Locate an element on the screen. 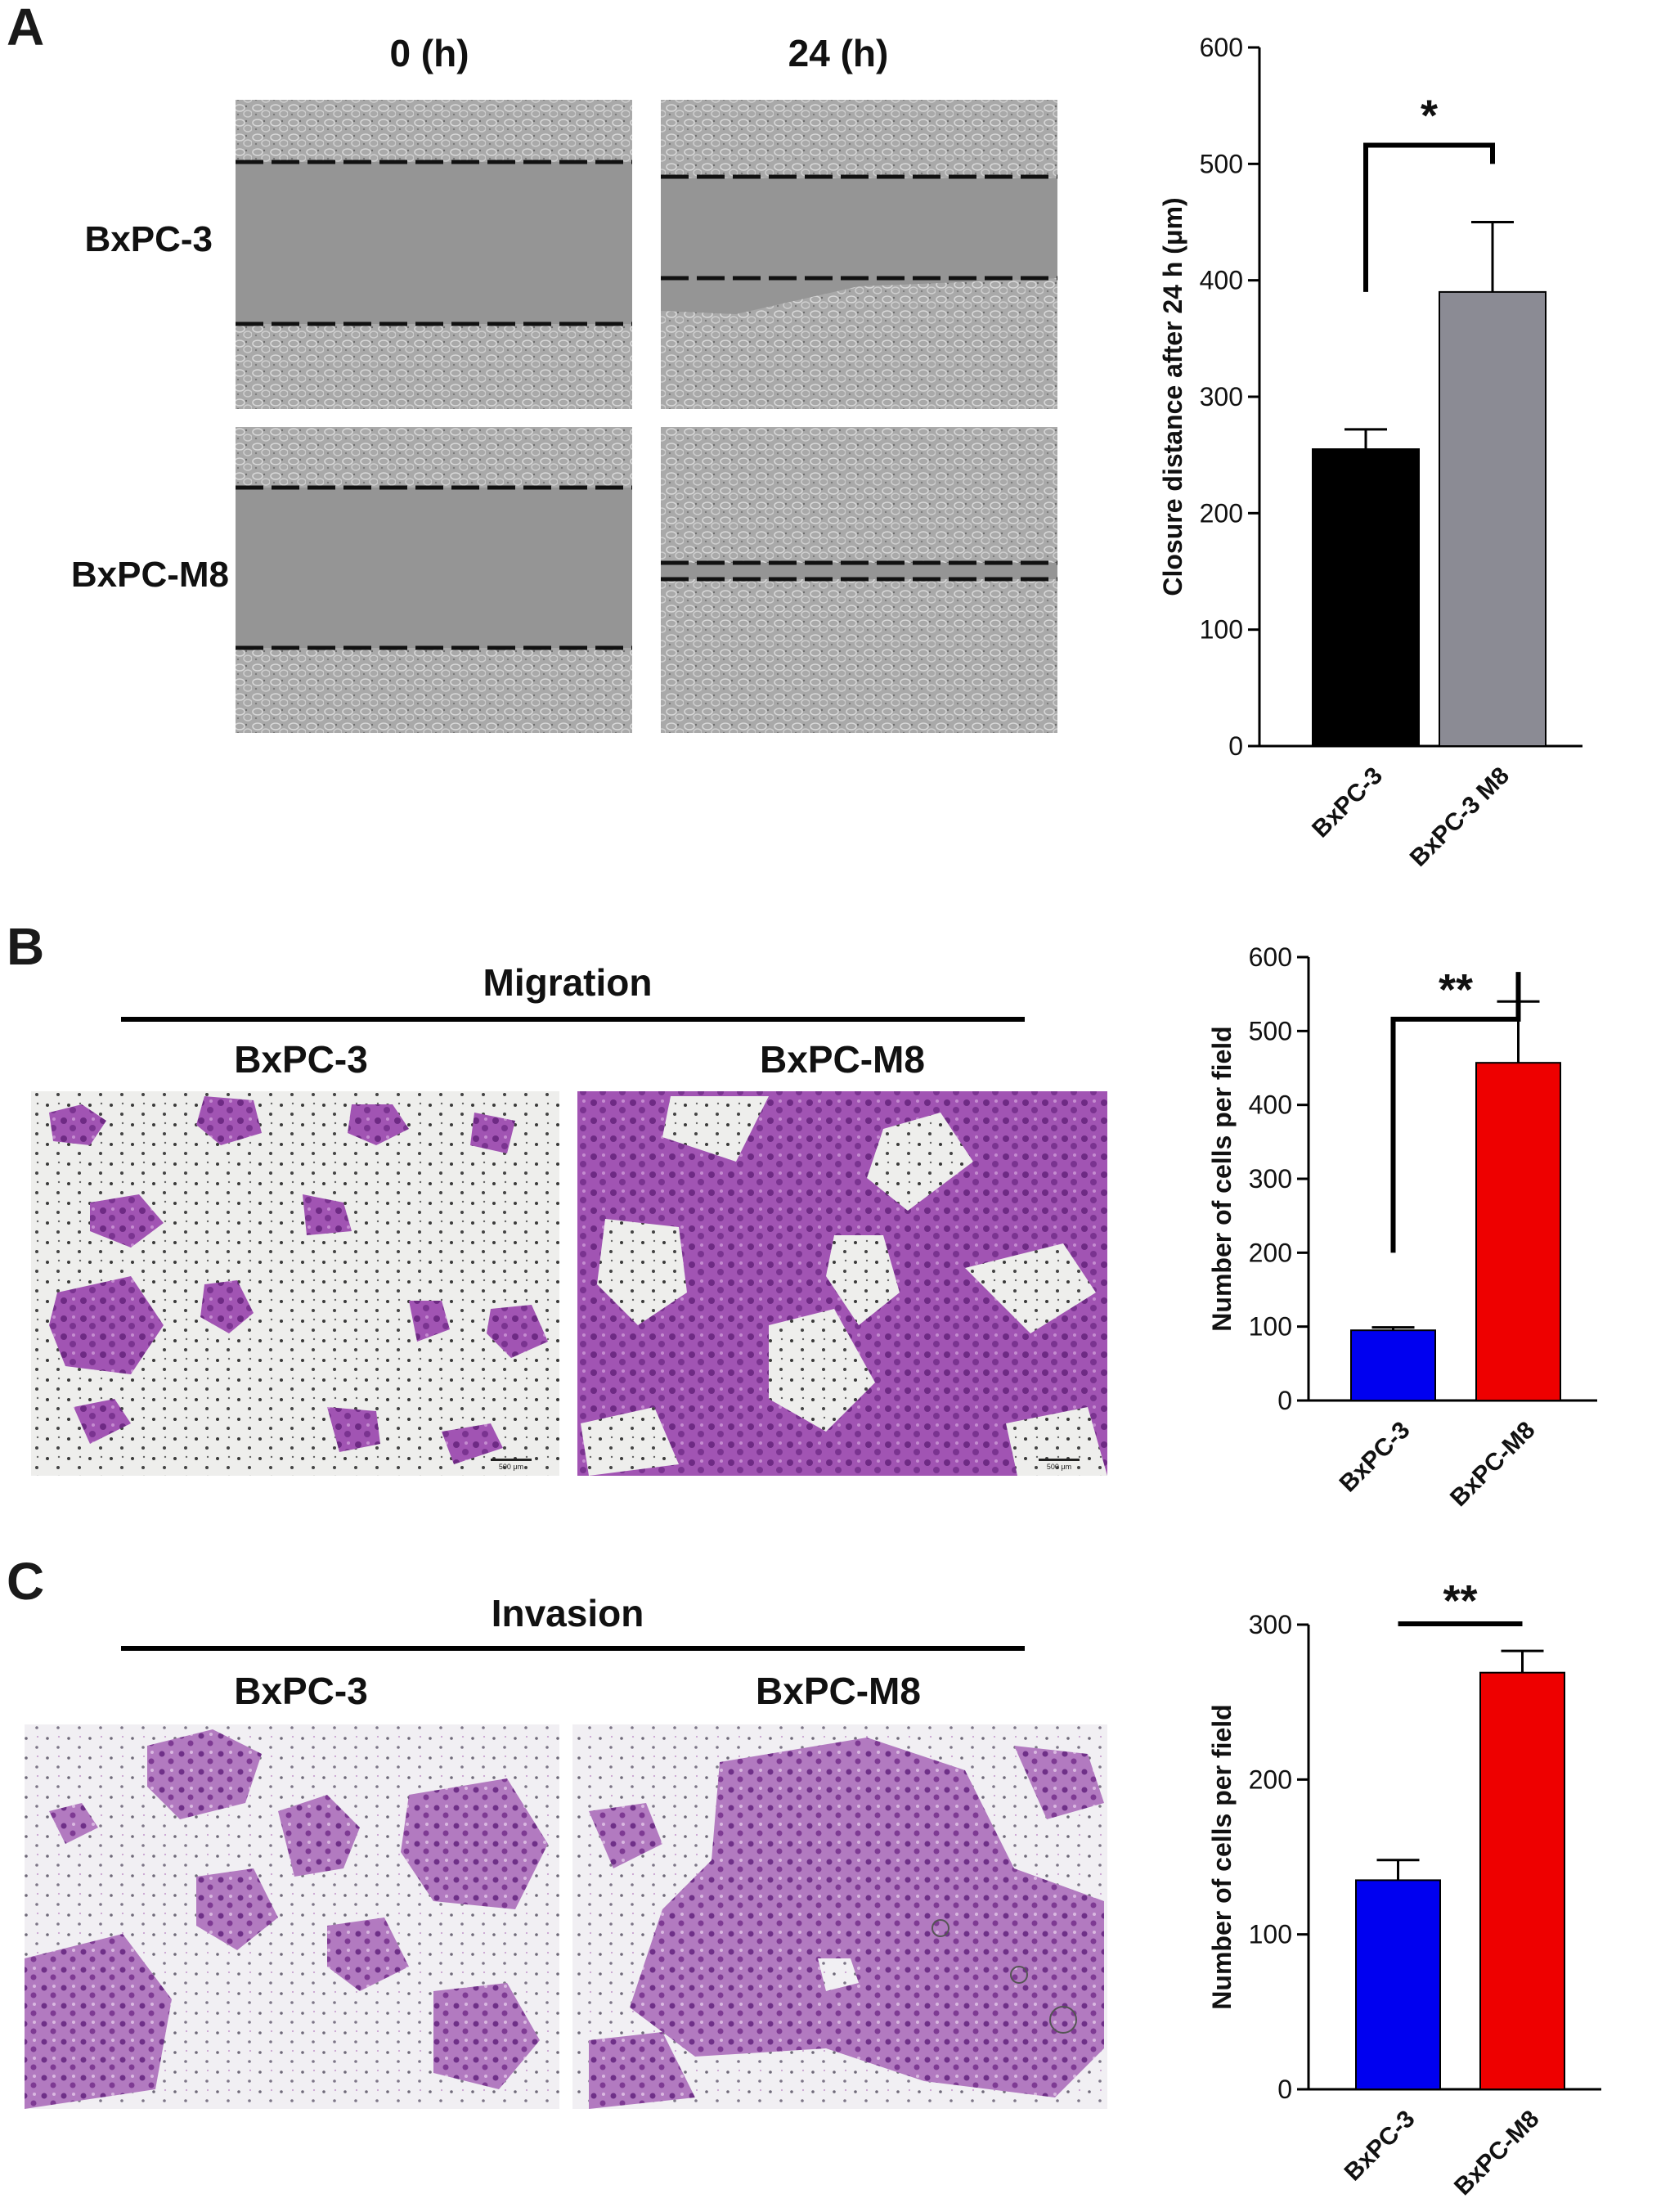 The image size is (1661, 2212). section-rule-invasion is located at coordinates (573, 1648).